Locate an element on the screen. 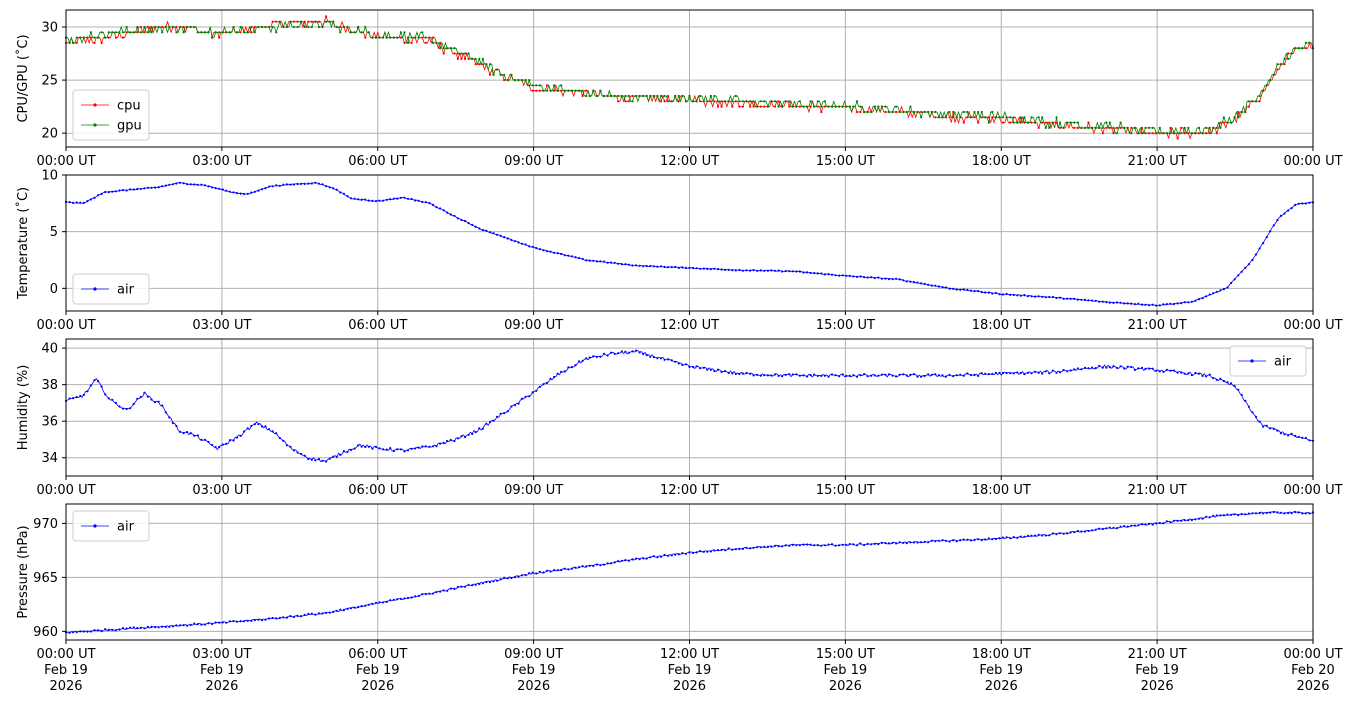 The height and width of the screenshot is (711, 1354). legend-marker-gpu is located at coordinates (95, 125).